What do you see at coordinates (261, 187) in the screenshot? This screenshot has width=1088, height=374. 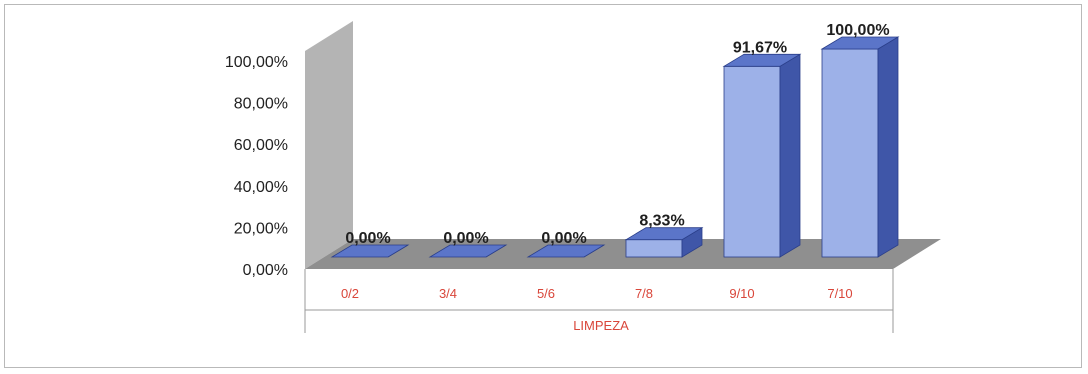 I see `y-tick-label: 40,00%` at bounding box center [261, 187].